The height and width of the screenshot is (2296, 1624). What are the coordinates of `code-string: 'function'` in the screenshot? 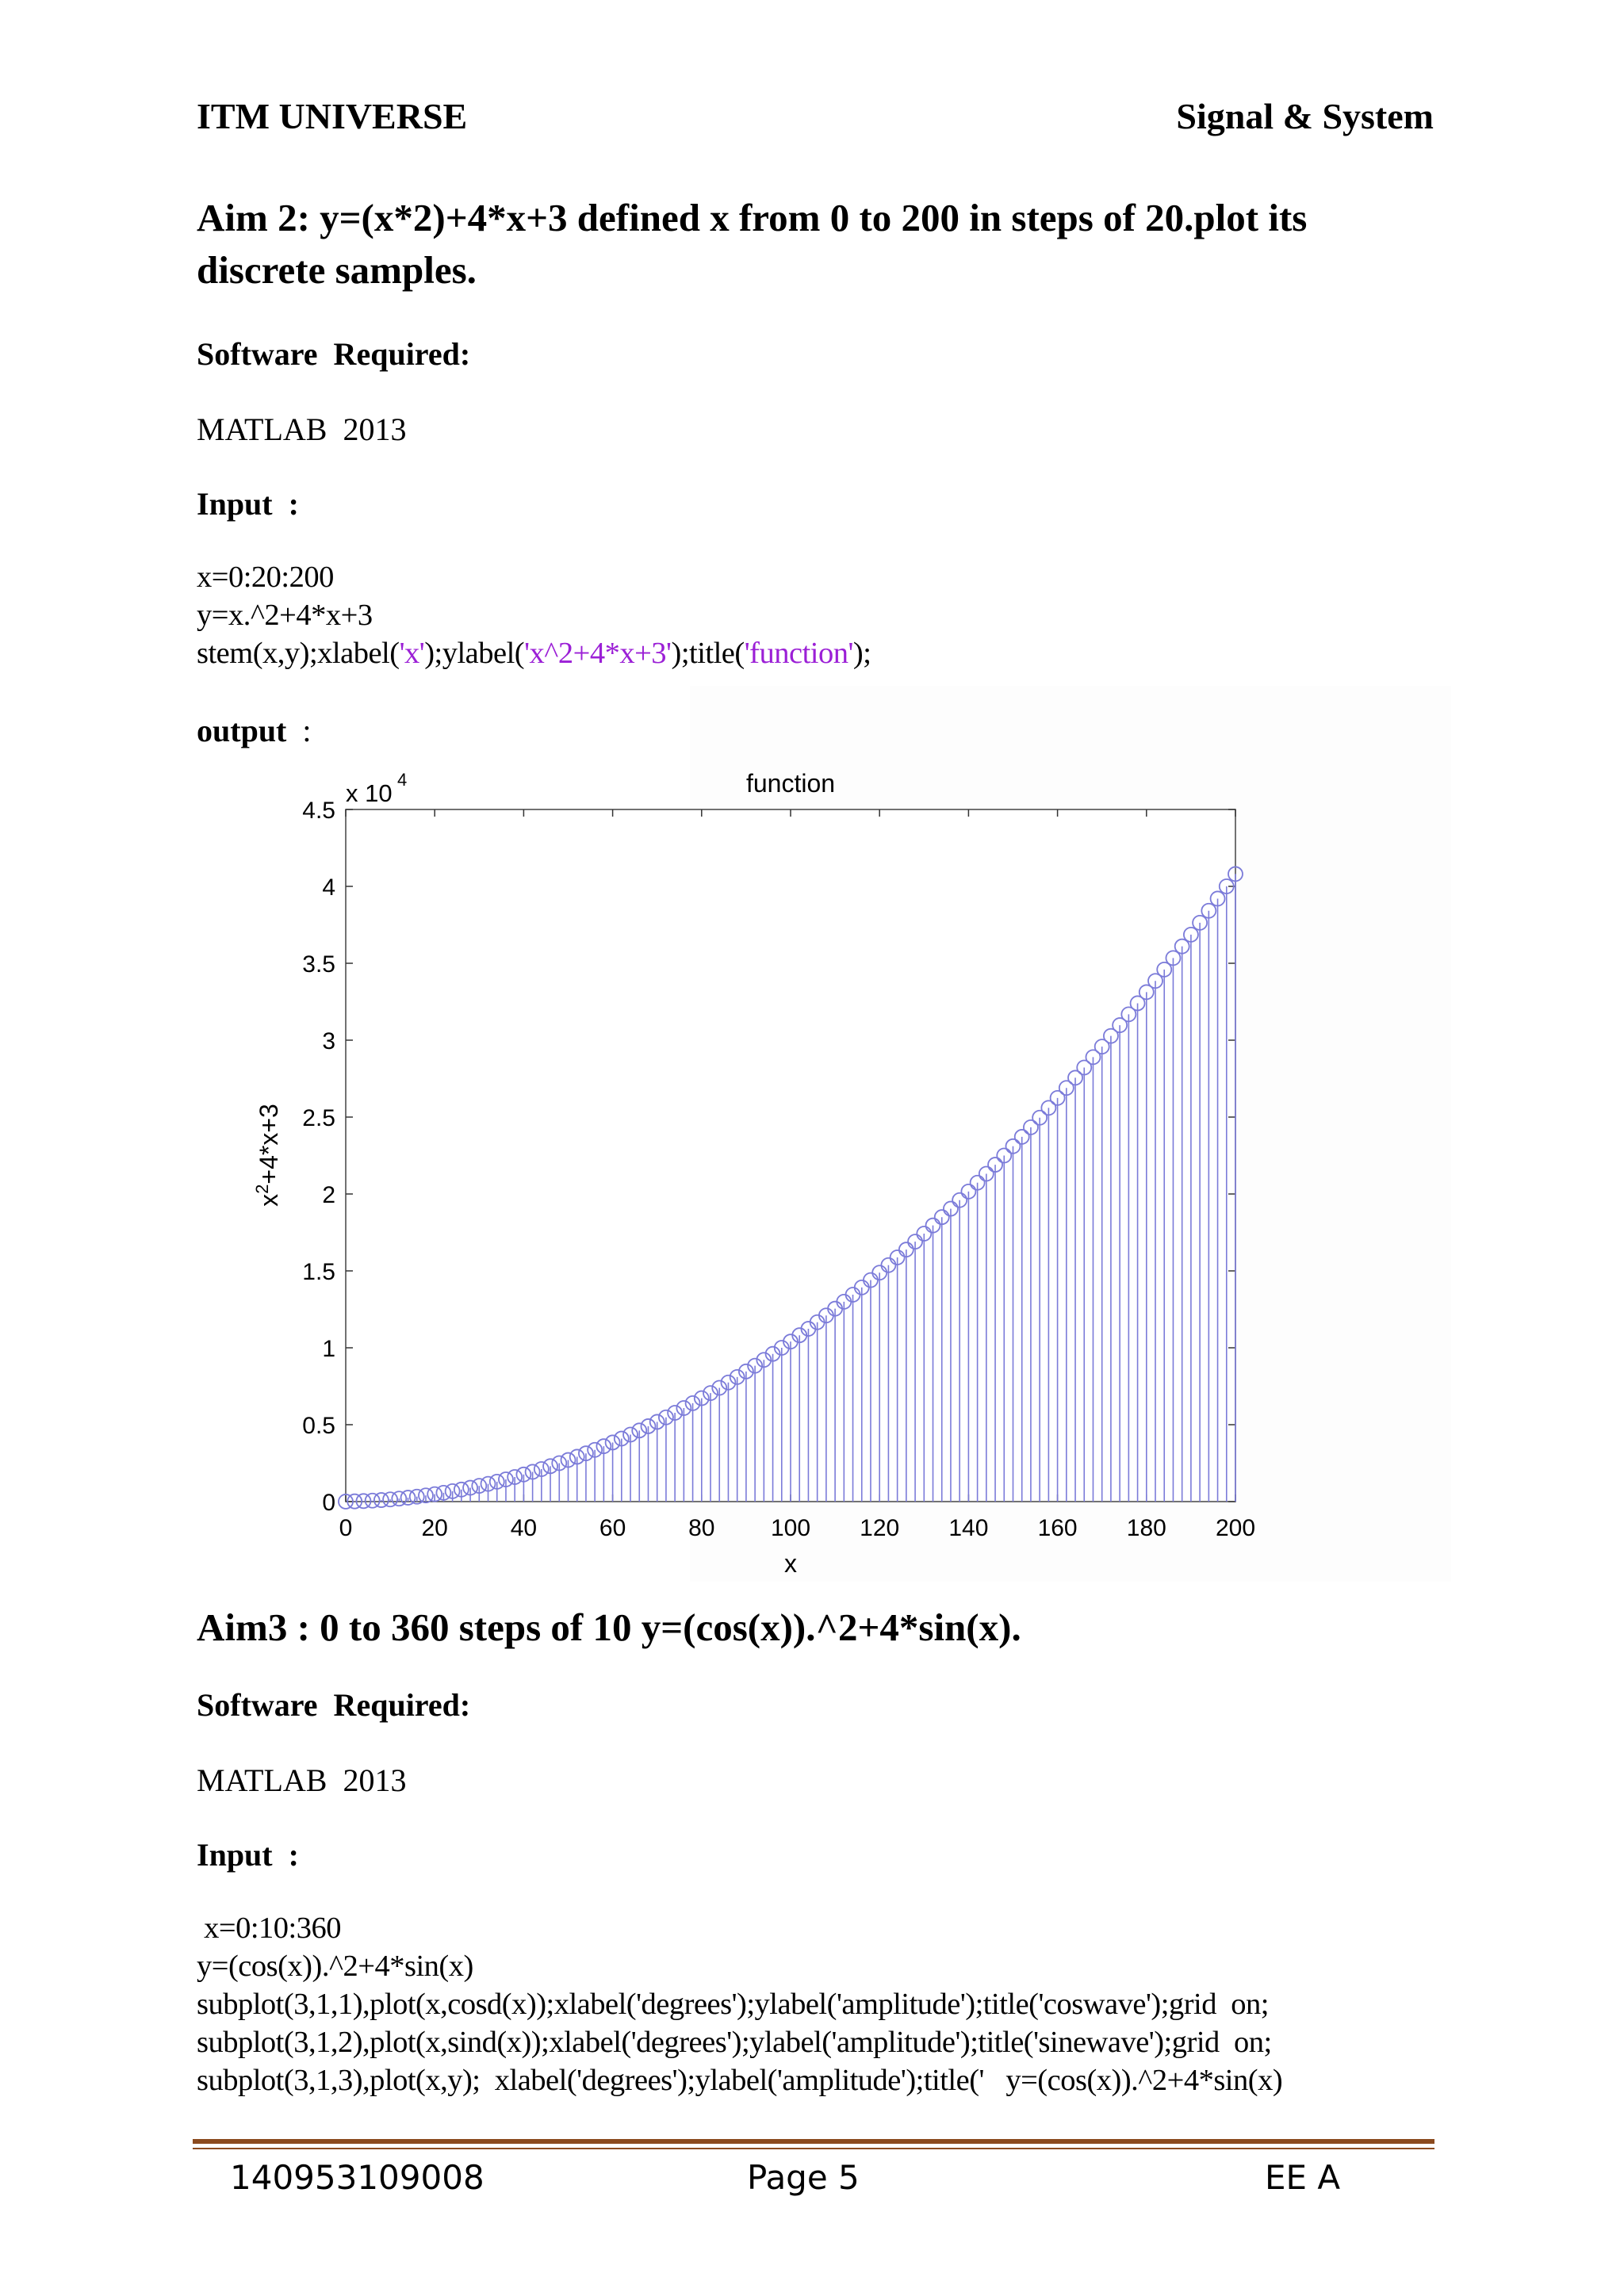 It's located at (799, 653).